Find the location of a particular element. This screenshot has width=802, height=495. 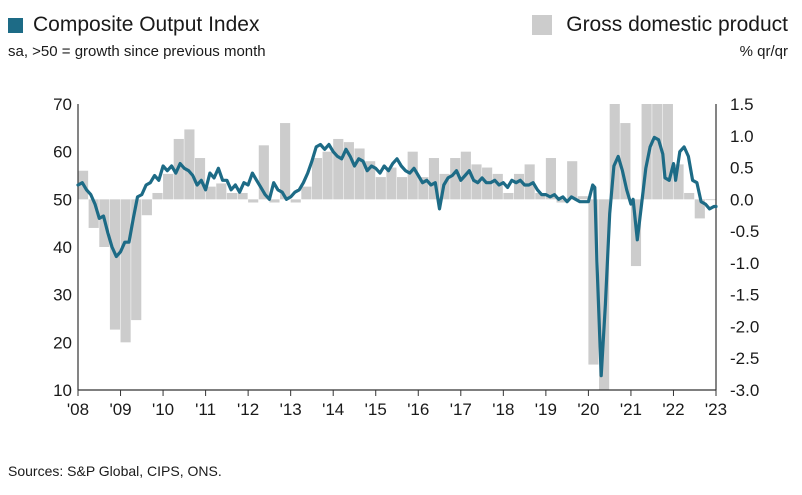

x-tick-8: '16 is located at coordinates (418, 409).